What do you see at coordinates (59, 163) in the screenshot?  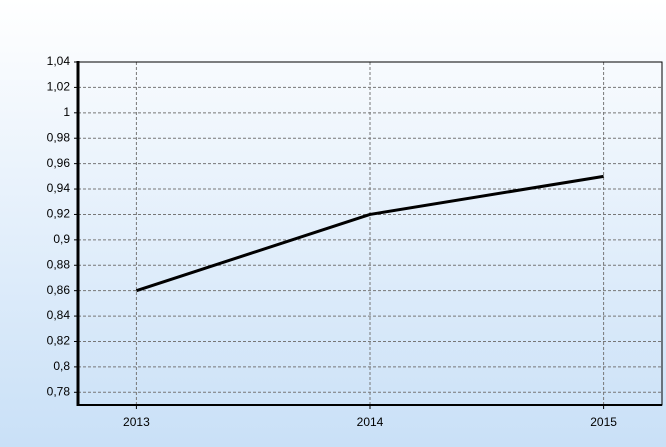 I see `y-tick-label: 0,96` at bounding box center [59, 163].